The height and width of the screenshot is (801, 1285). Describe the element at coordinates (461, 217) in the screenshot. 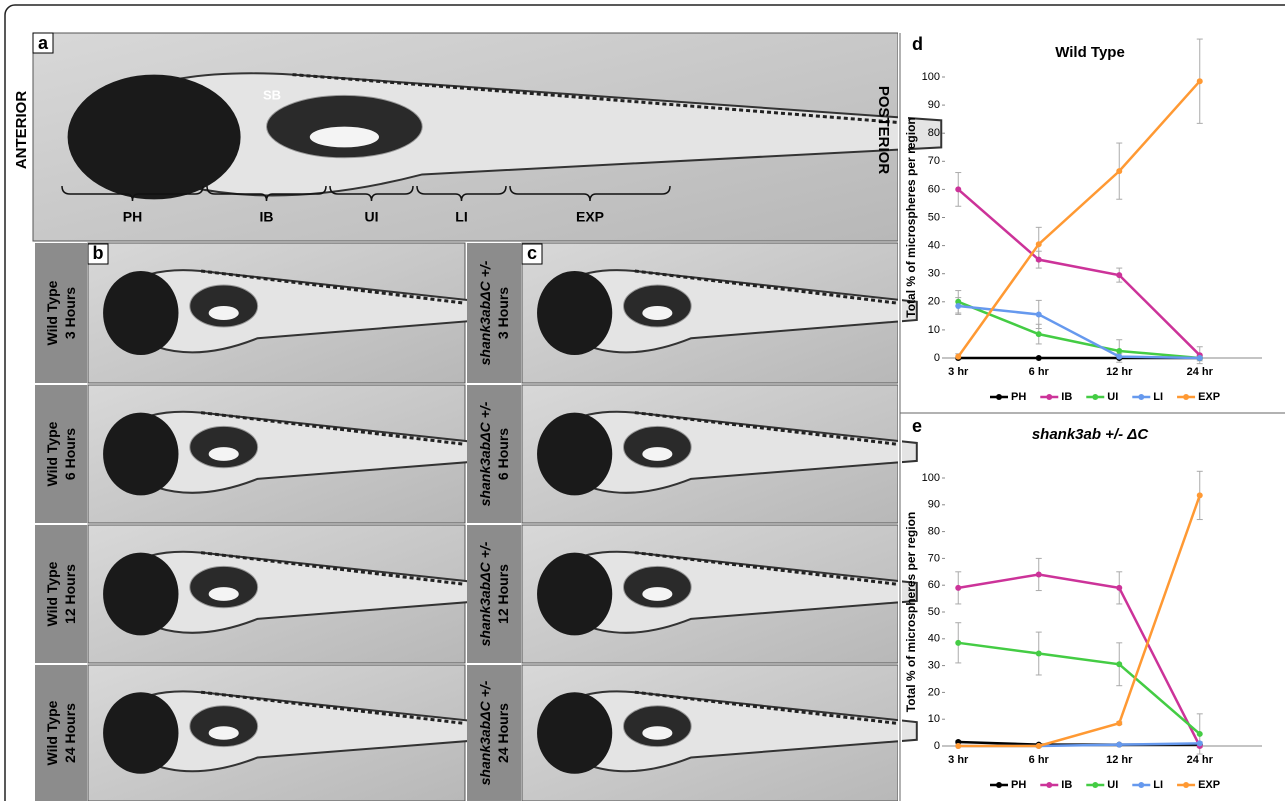

I see `region-label: LI` at that location.